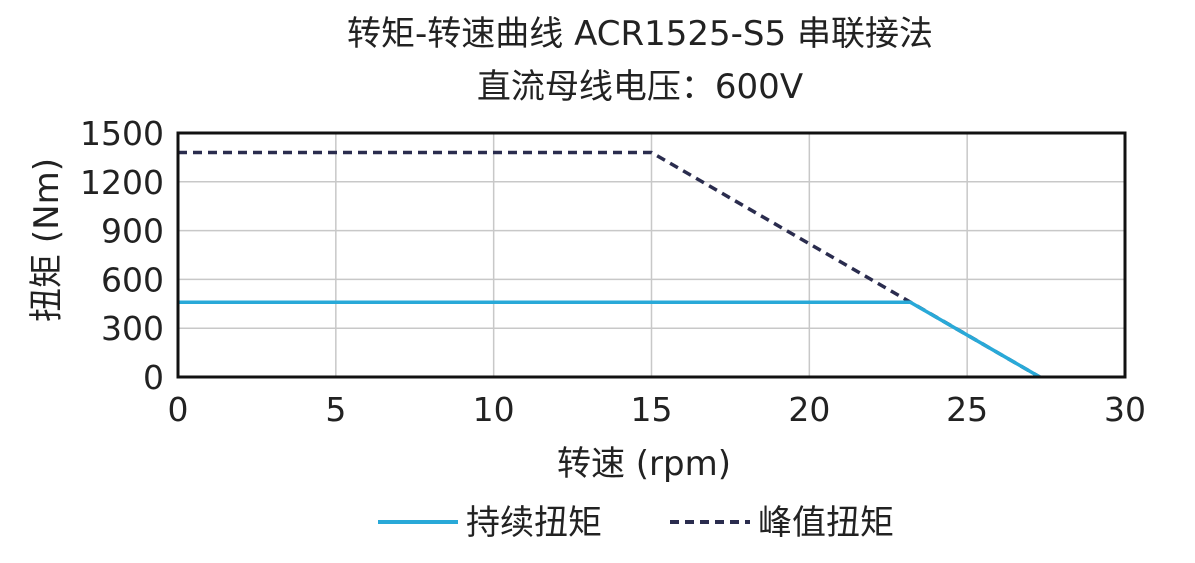 The width and height of the screenshot is (1195, 563). What do you see at coordinates (652, 409) in the screenshot?
I see `x-tick-label-15: 15` at bounding box center [652, 409].